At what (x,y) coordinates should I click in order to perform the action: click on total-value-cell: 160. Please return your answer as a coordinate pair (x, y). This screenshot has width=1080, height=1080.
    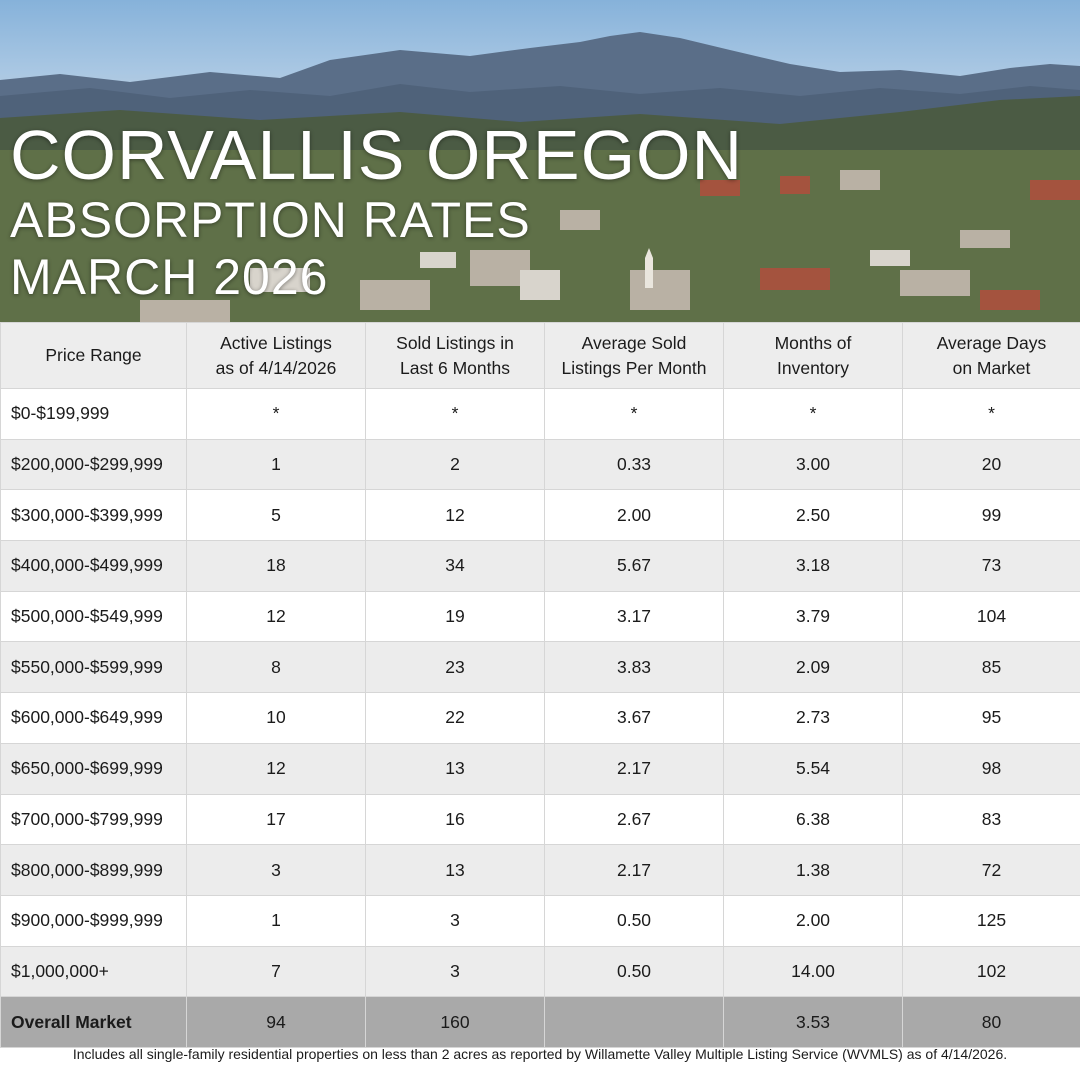
    Looking at the image, I should click on (455, 1022).